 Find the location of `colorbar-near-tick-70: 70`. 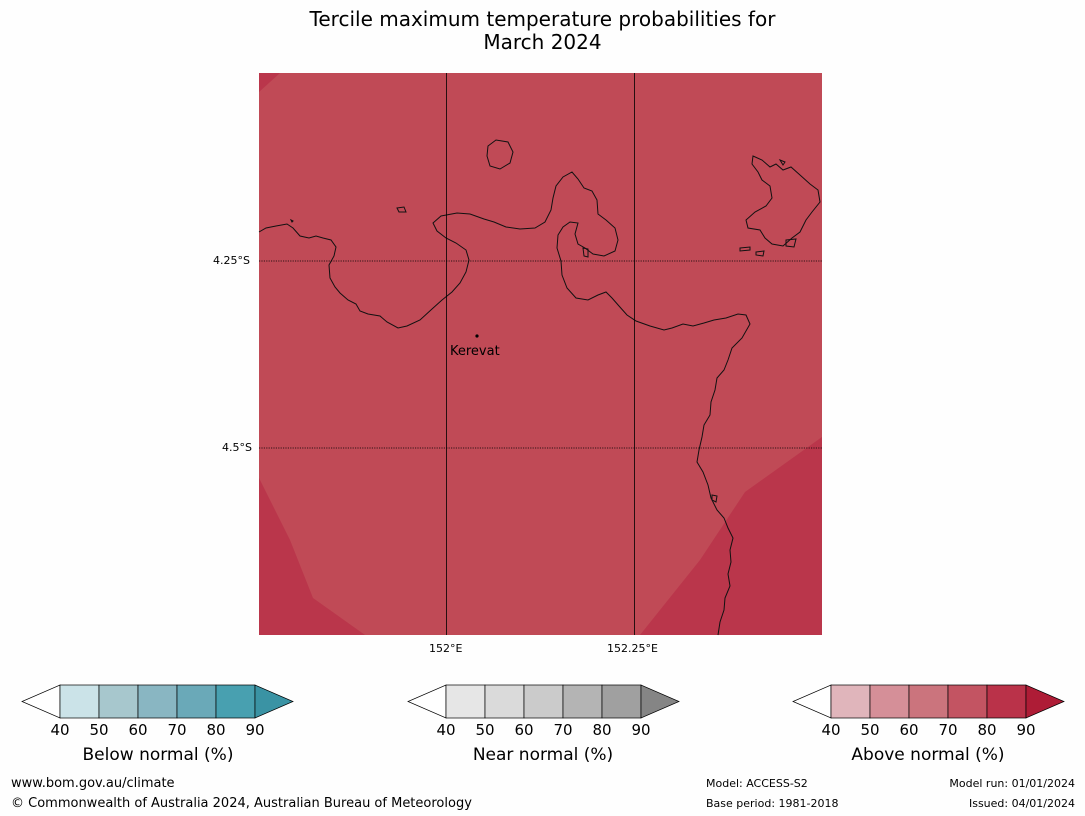

colorbar-near-tick-70: 70 is located at coordinates (562, 730).